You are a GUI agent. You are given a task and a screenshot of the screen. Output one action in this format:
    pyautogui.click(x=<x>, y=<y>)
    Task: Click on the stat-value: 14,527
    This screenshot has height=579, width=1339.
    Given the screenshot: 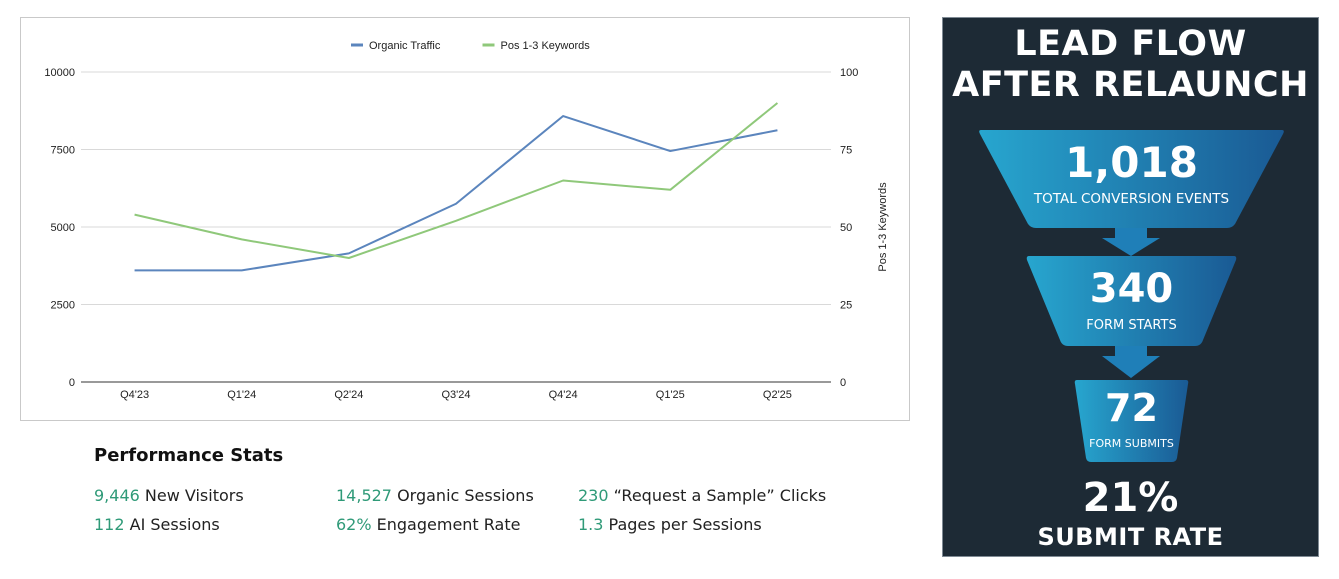 What is the action you would take?
    pyautogui.click(x=364, y=495)
    